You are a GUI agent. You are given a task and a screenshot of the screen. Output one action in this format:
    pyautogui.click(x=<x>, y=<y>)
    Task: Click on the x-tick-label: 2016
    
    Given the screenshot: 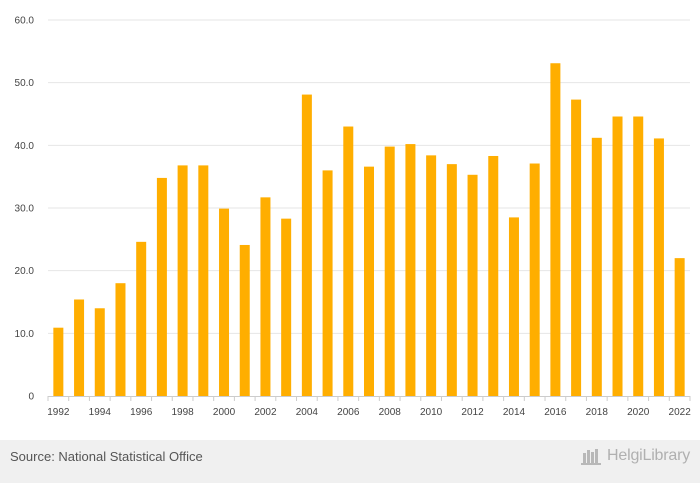 What is the action you would take?
    pyautogui.click(x=555, y=412)
    